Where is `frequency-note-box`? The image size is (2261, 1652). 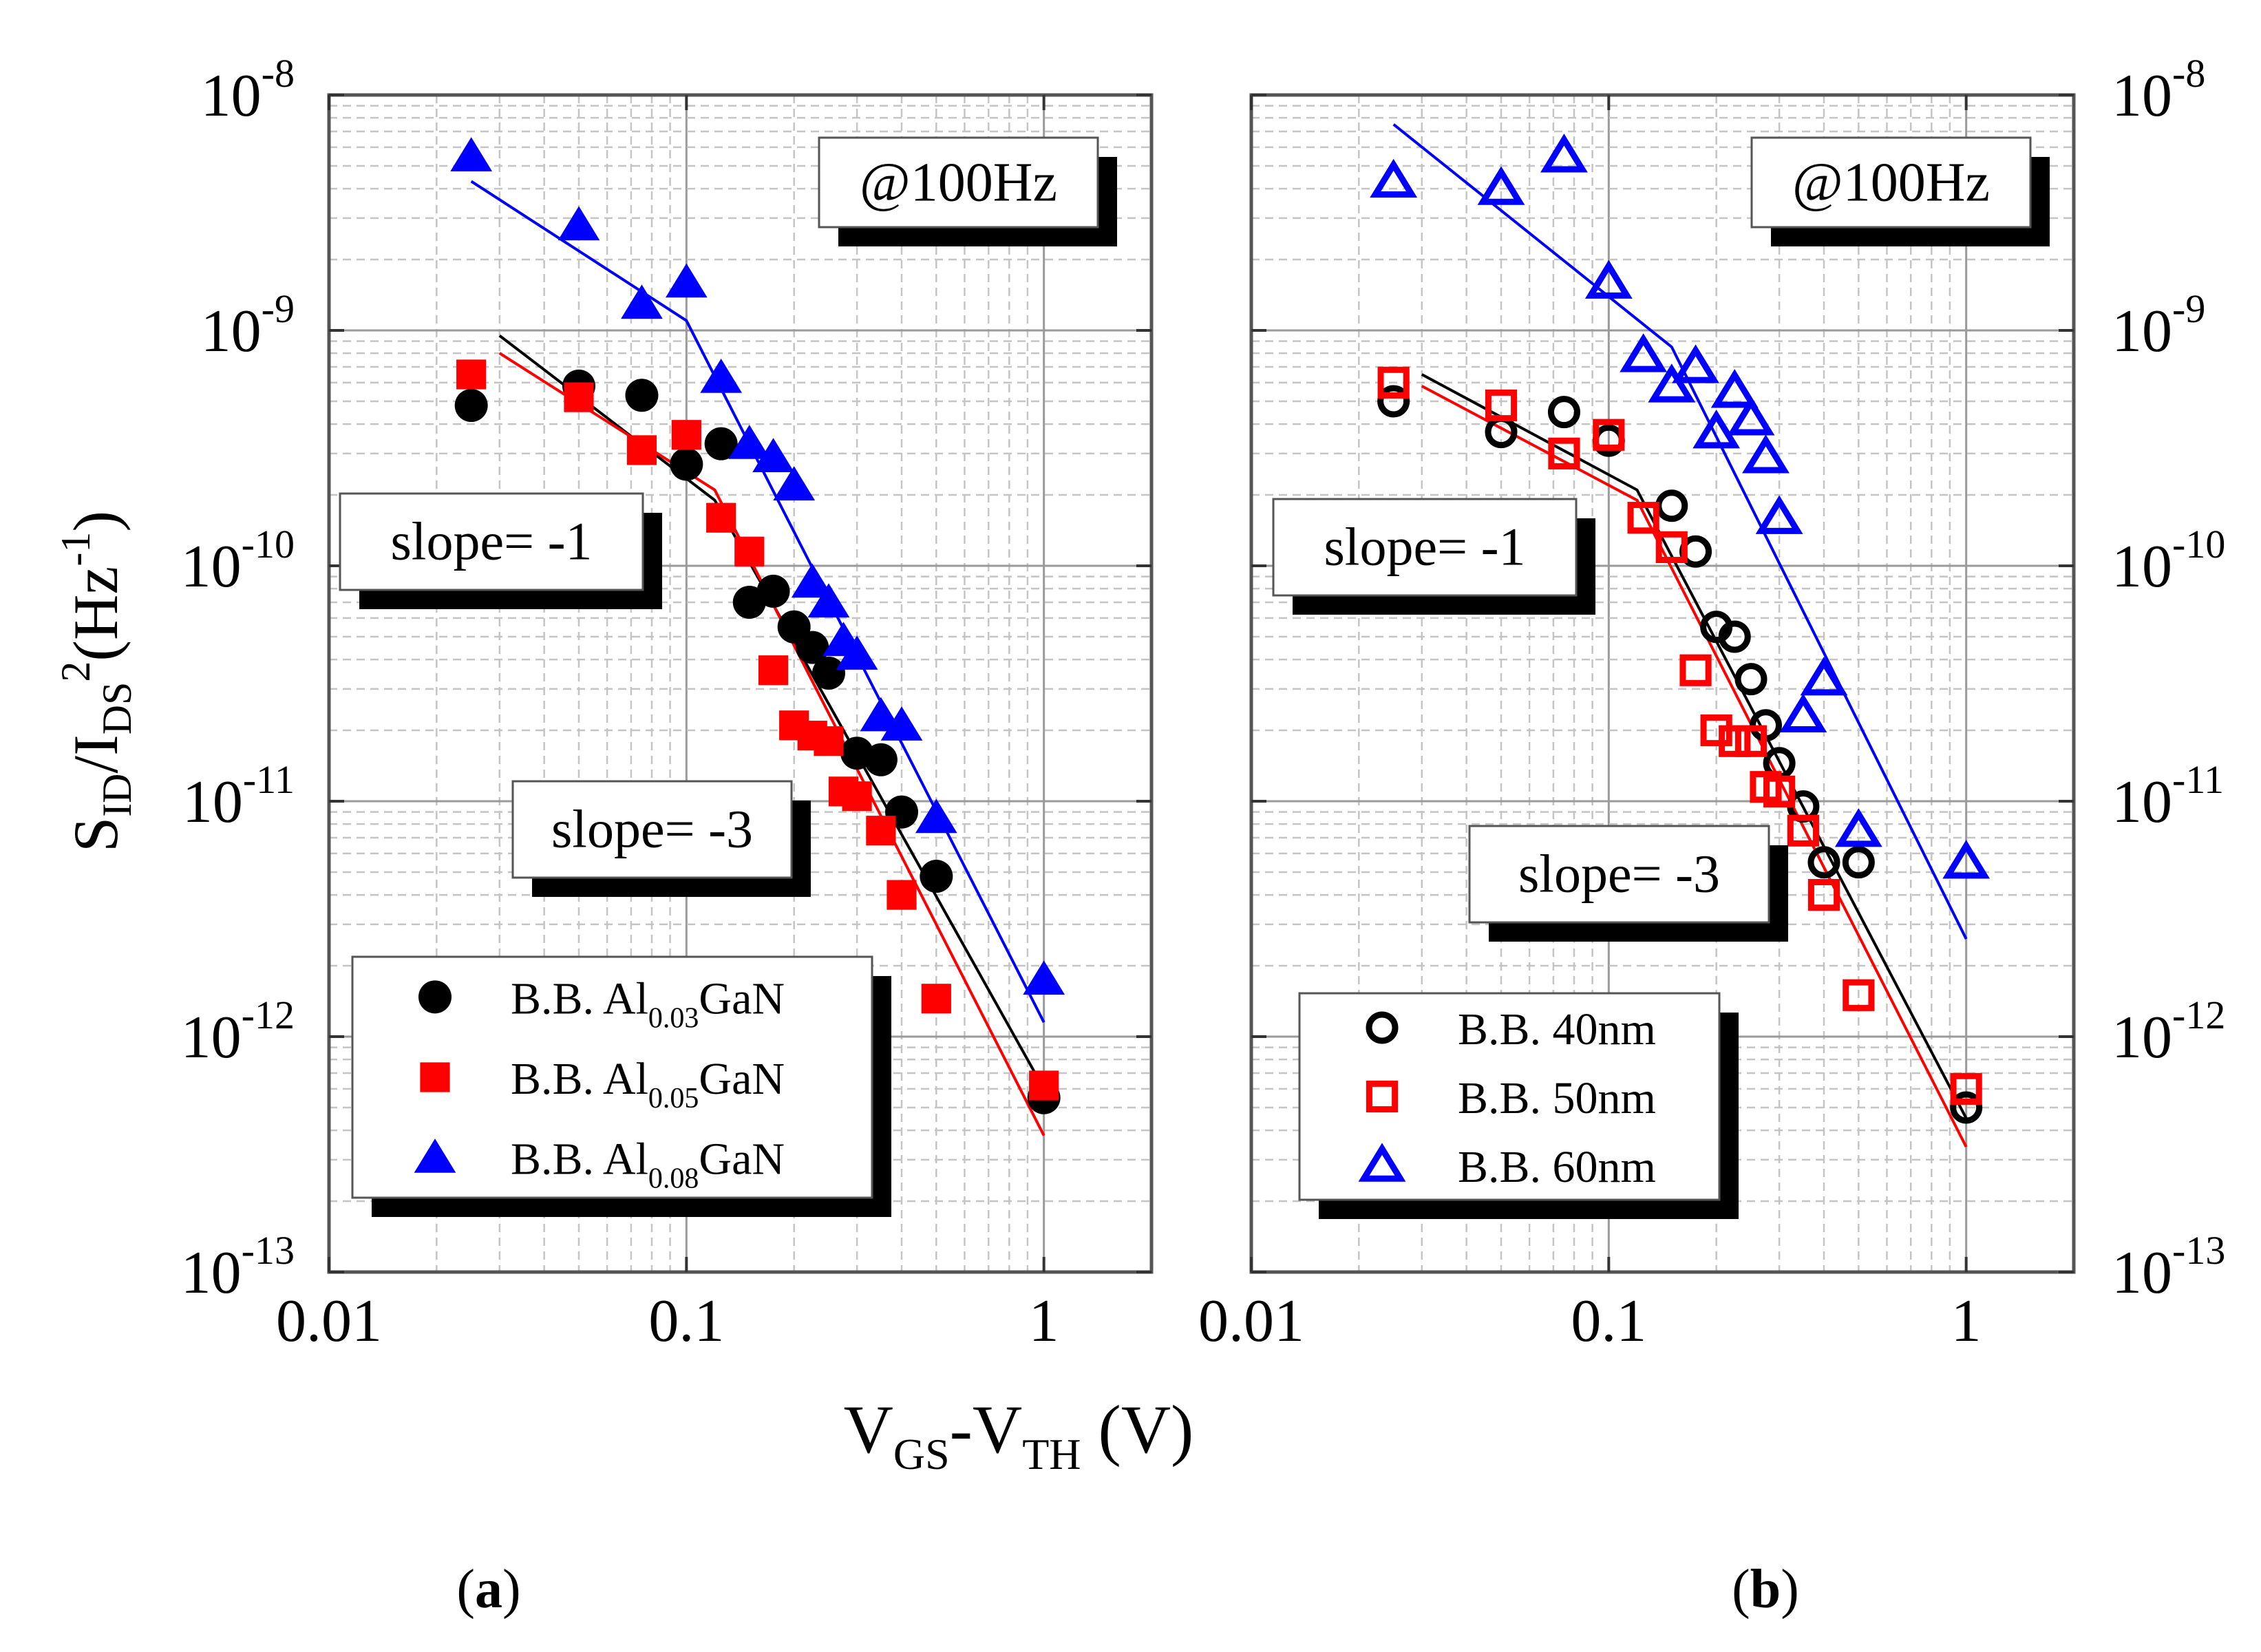 frequency-note-box is located at coordinates (1891, 183).